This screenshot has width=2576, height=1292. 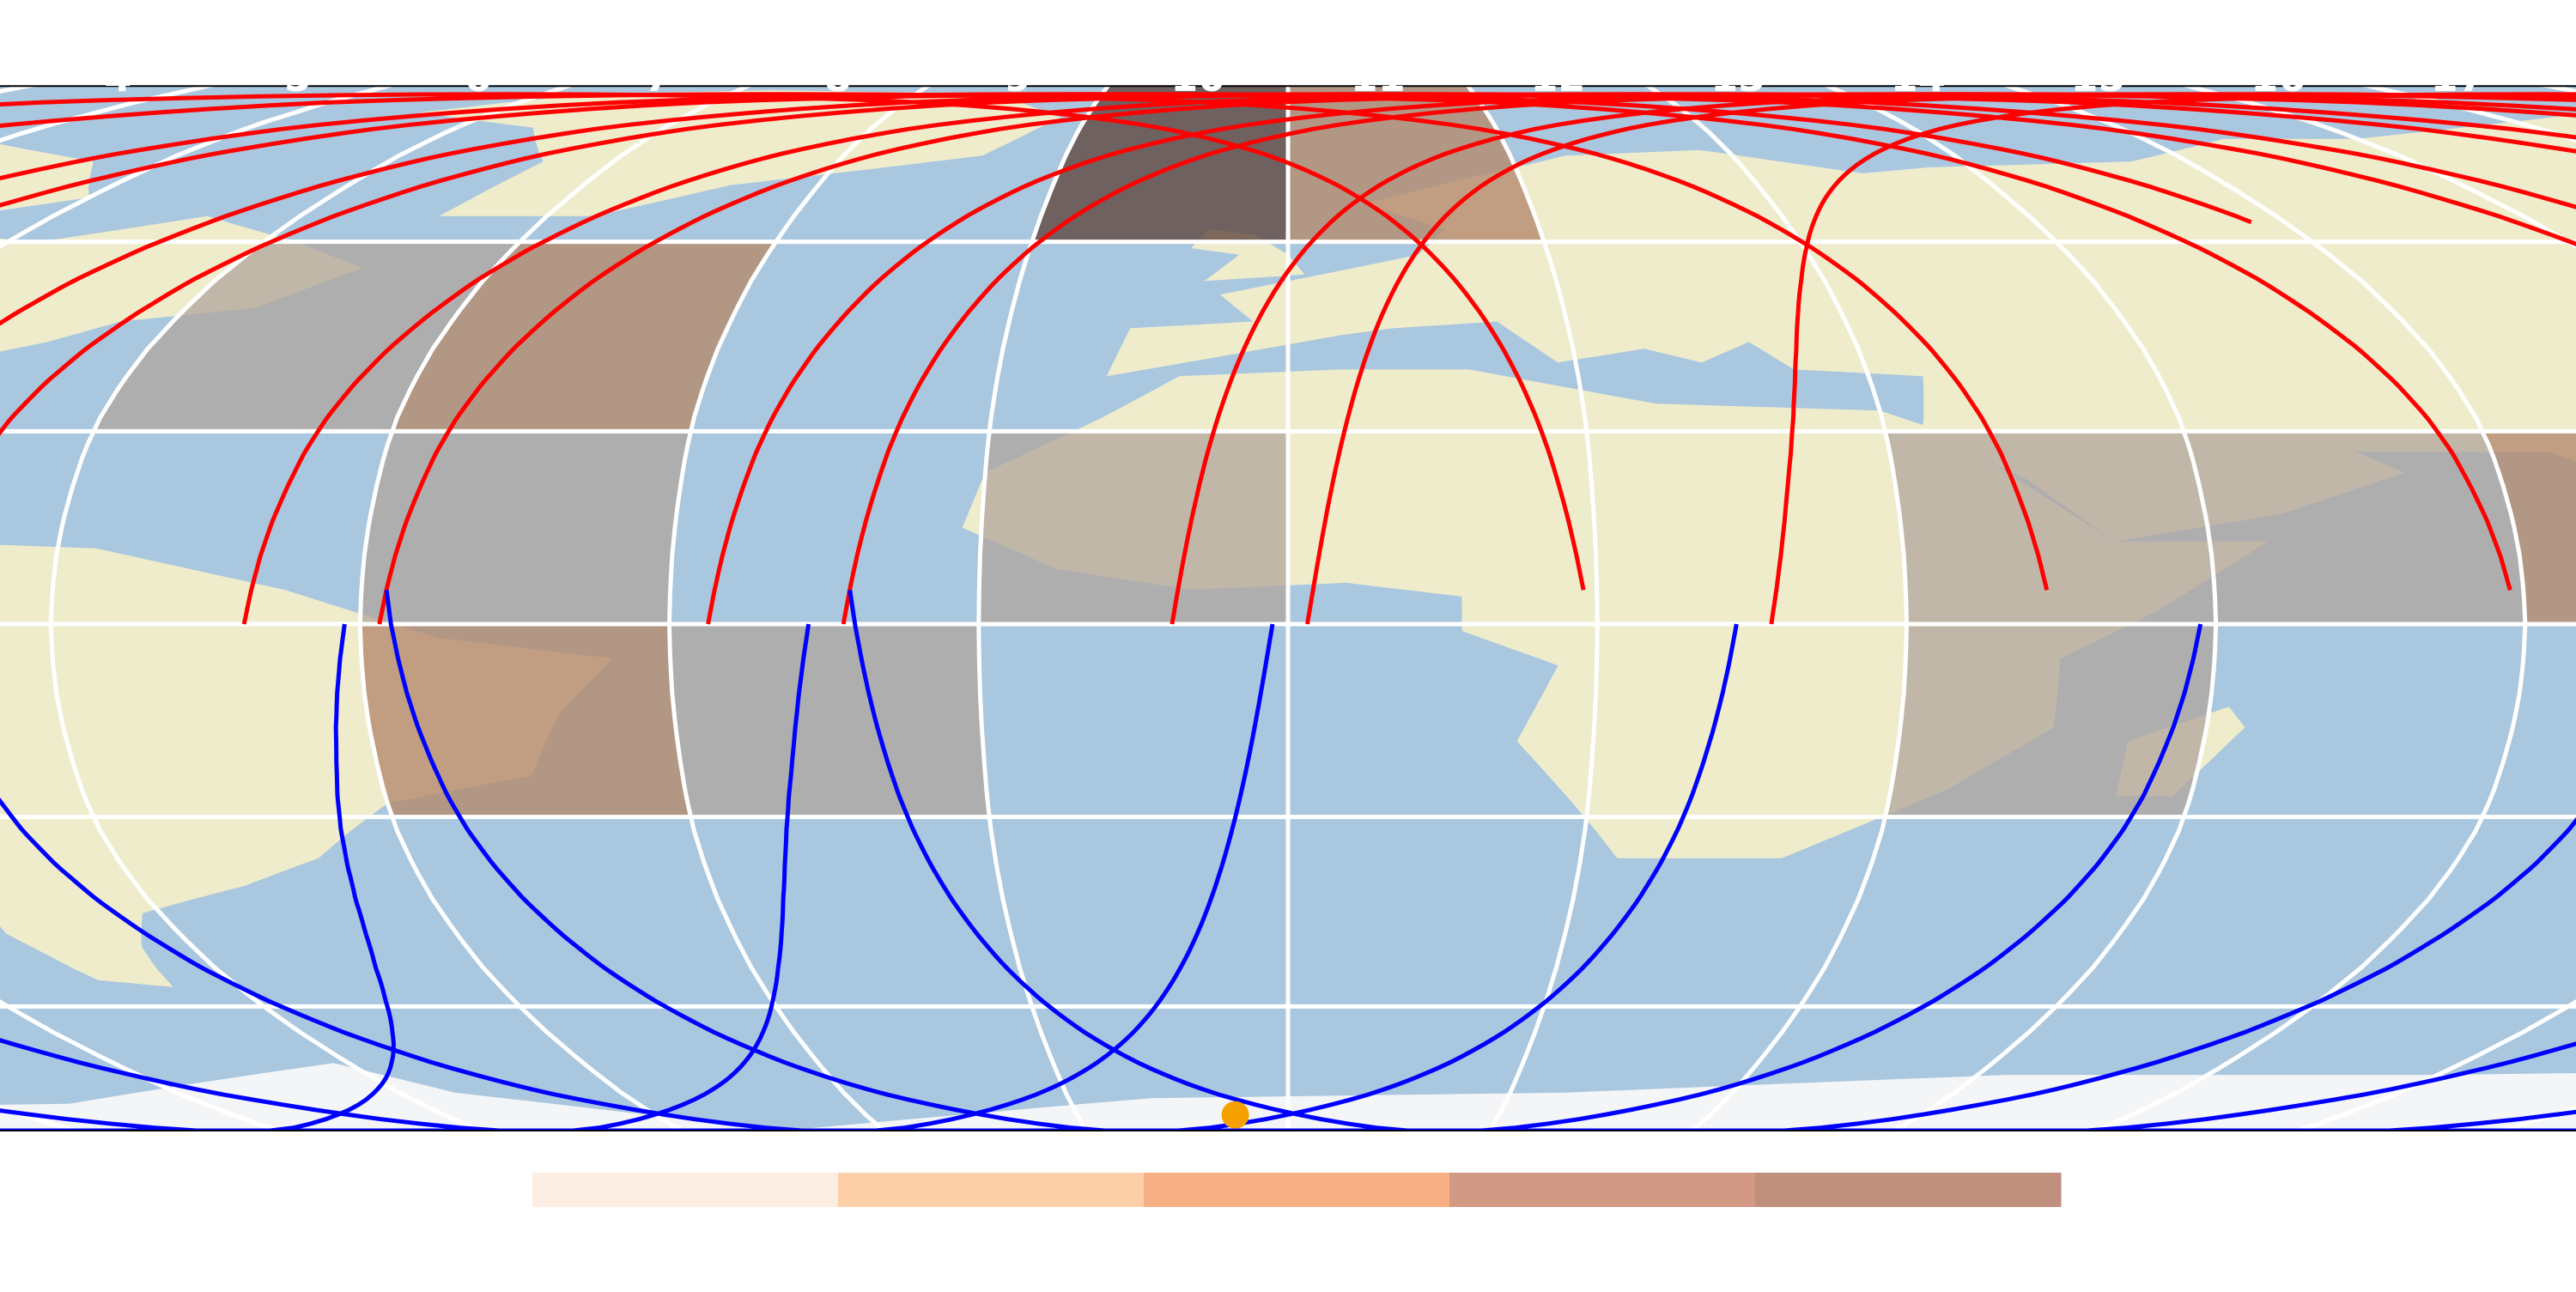 I want to click on column-label: 5, so click(x=298, y=77).